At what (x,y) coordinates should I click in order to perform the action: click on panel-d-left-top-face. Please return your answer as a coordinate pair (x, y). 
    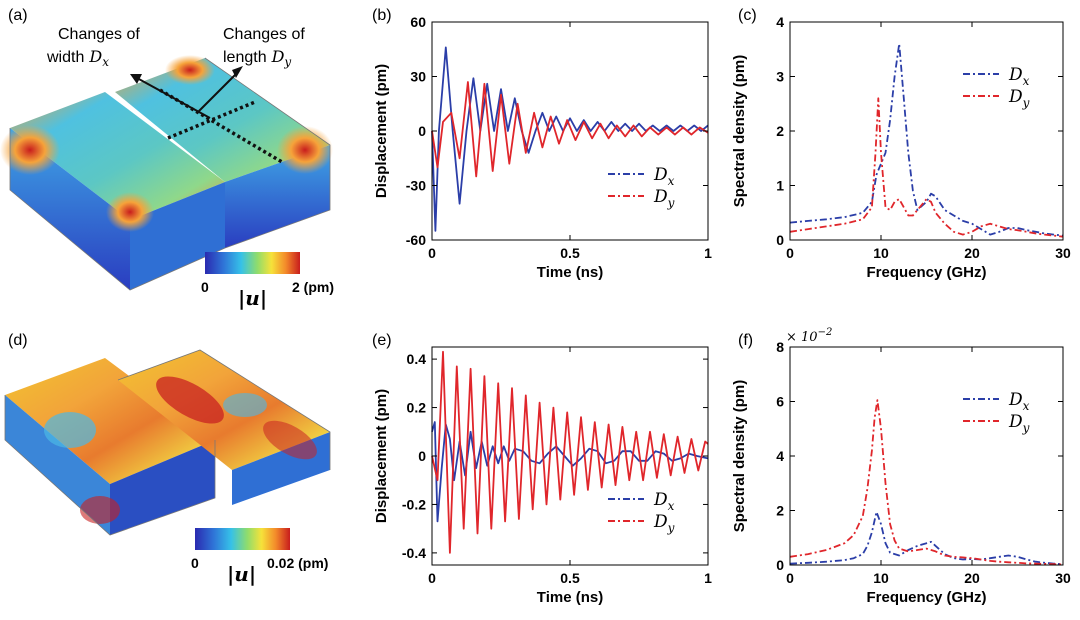
    Looking at the image, I should click on (110, 421).